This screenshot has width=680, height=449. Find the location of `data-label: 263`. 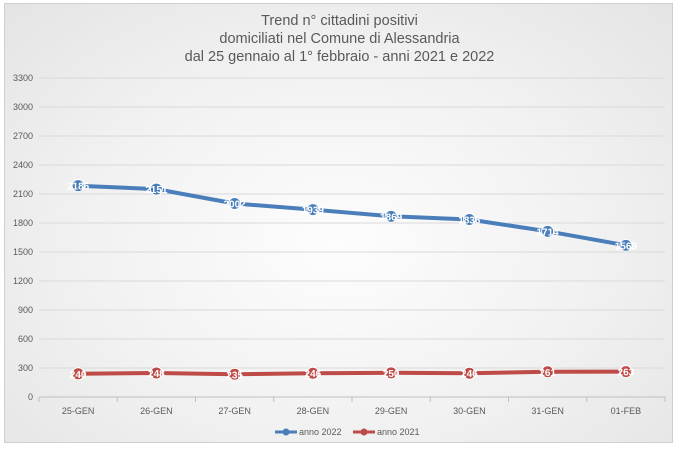

data-label: 263 is located at coordinates (626, 373).